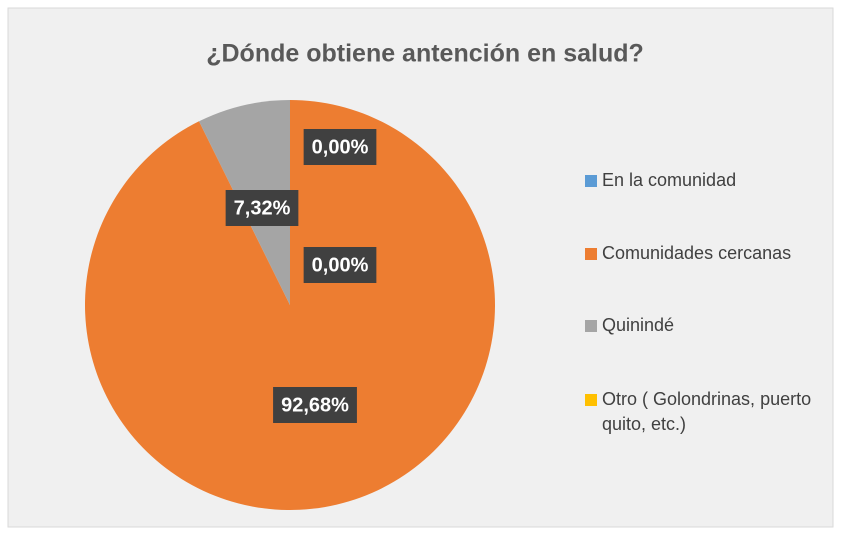 The image size is (841, 535). I want to click on legend-label: Otro ( Golondrinas, puerto quito, etc.), so click(707, 411).